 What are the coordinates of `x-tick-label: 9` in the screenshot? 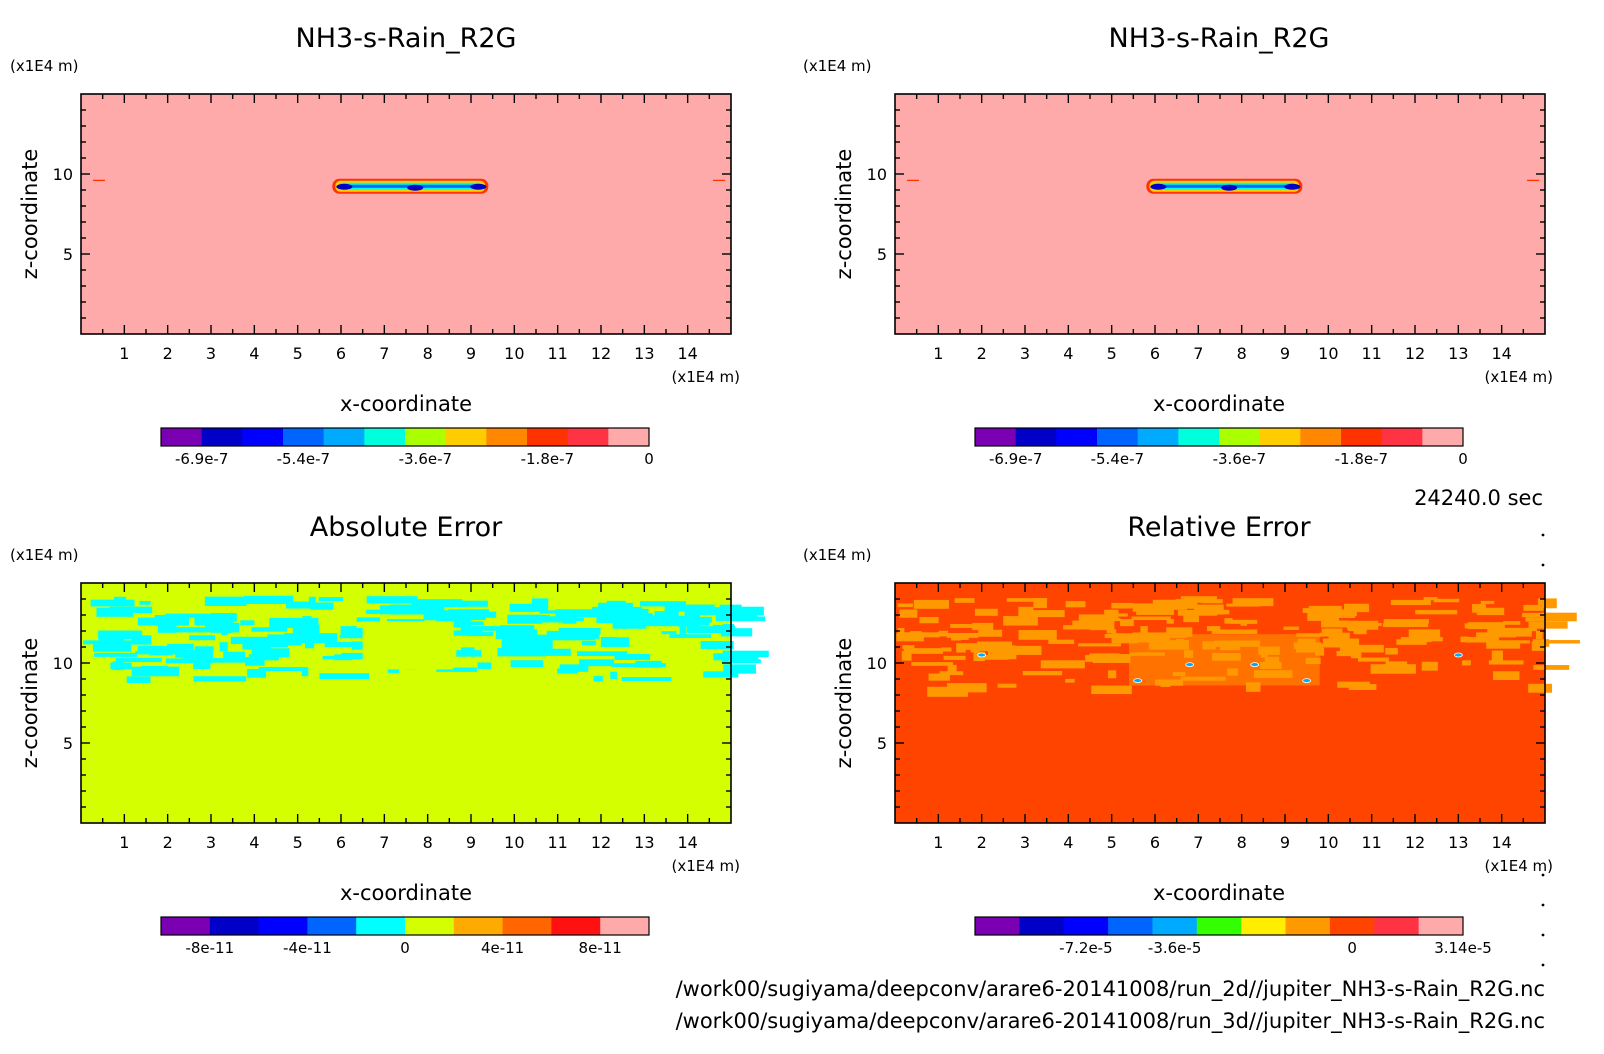 It's located at (471, 353).